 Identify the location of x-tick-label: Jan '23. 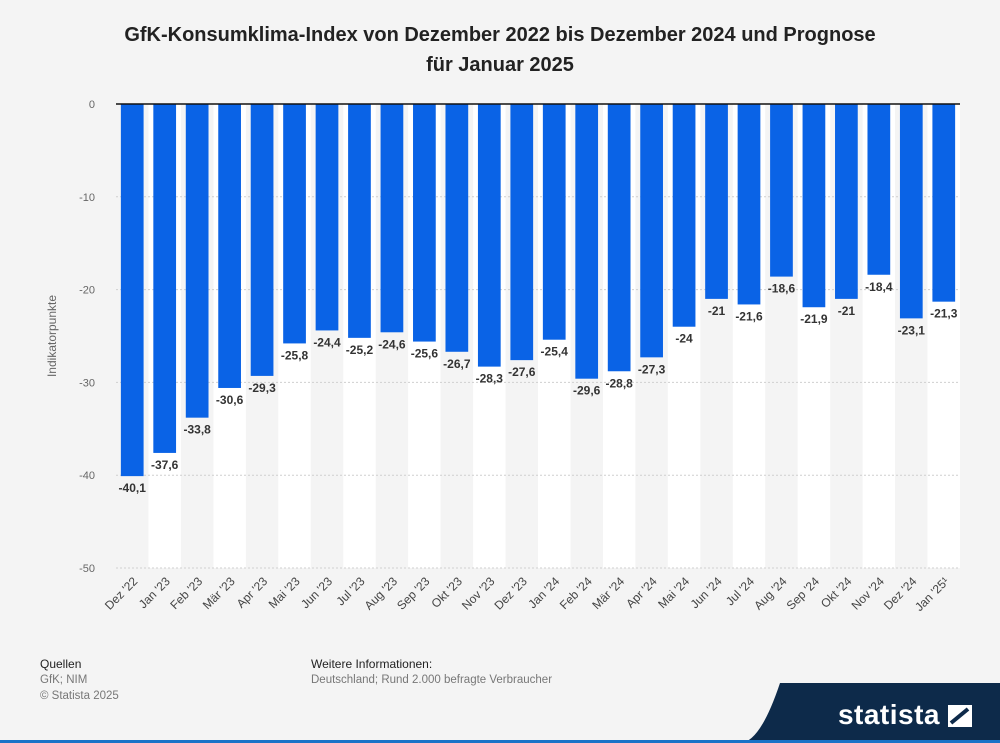
(154, 592).